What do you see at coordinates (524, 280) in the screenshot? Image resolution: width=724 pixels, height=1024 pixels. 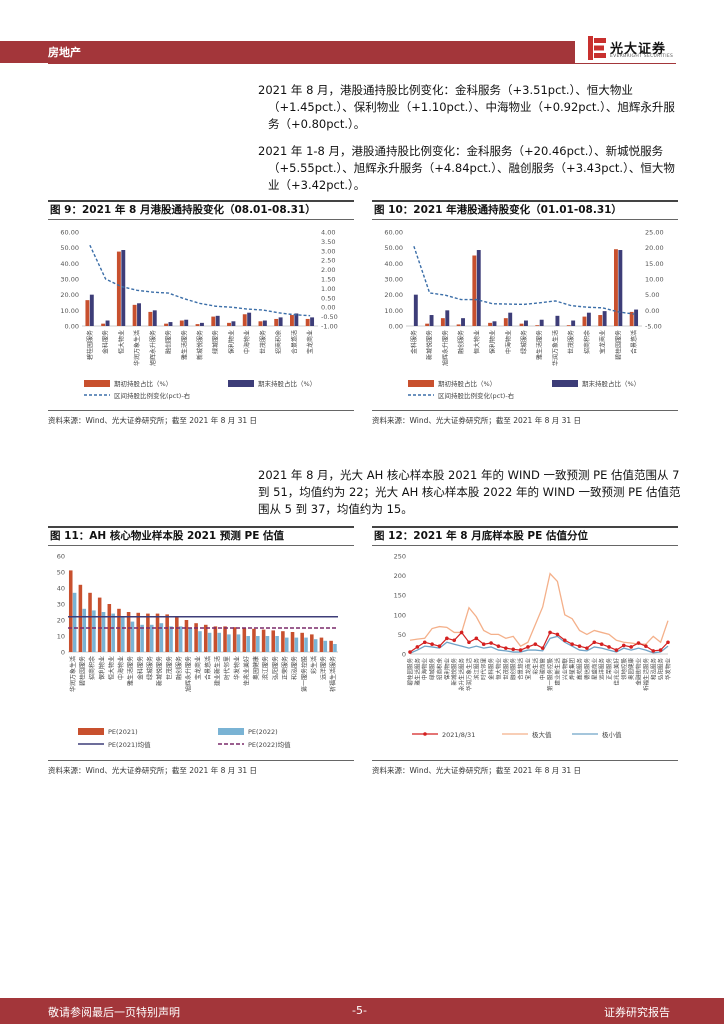 I see `series-line` at bounding box center [524, 280].